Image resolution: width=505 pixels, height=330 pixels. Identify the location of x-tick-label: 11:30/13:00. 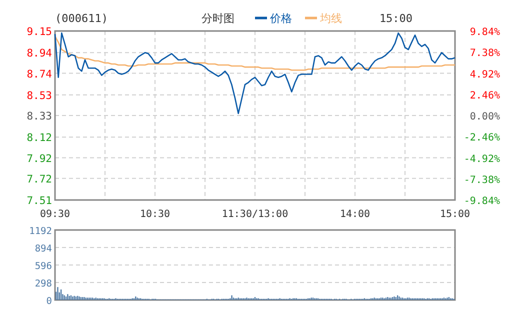
(255, 214).